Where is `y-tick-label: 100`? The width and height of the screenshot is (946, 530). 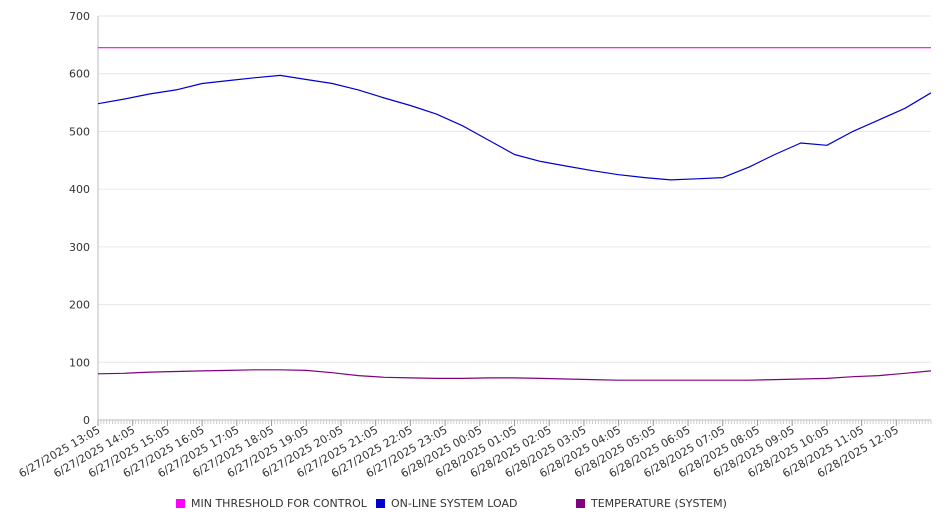
y-tick-label: 100 is located at coordinates (79, 362).